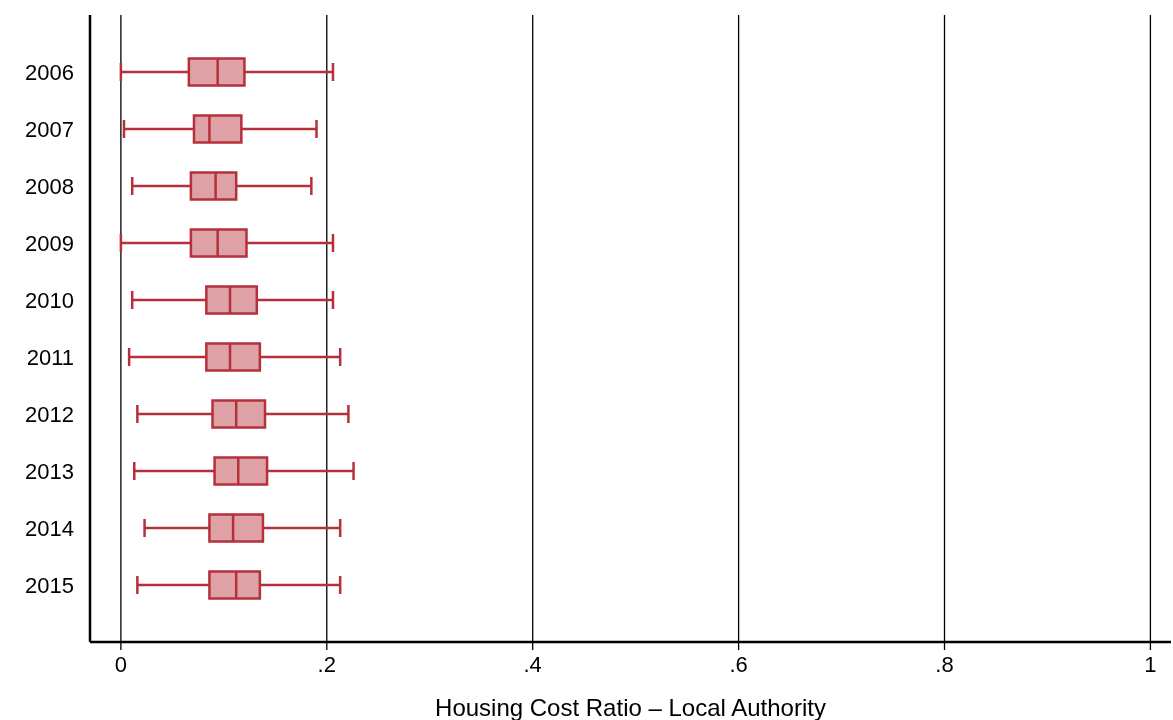 The image size is (1173, 720). Describe the element at coordinates (738, 664) in the screenshot. I see `x-tick-label: .6` at that location.